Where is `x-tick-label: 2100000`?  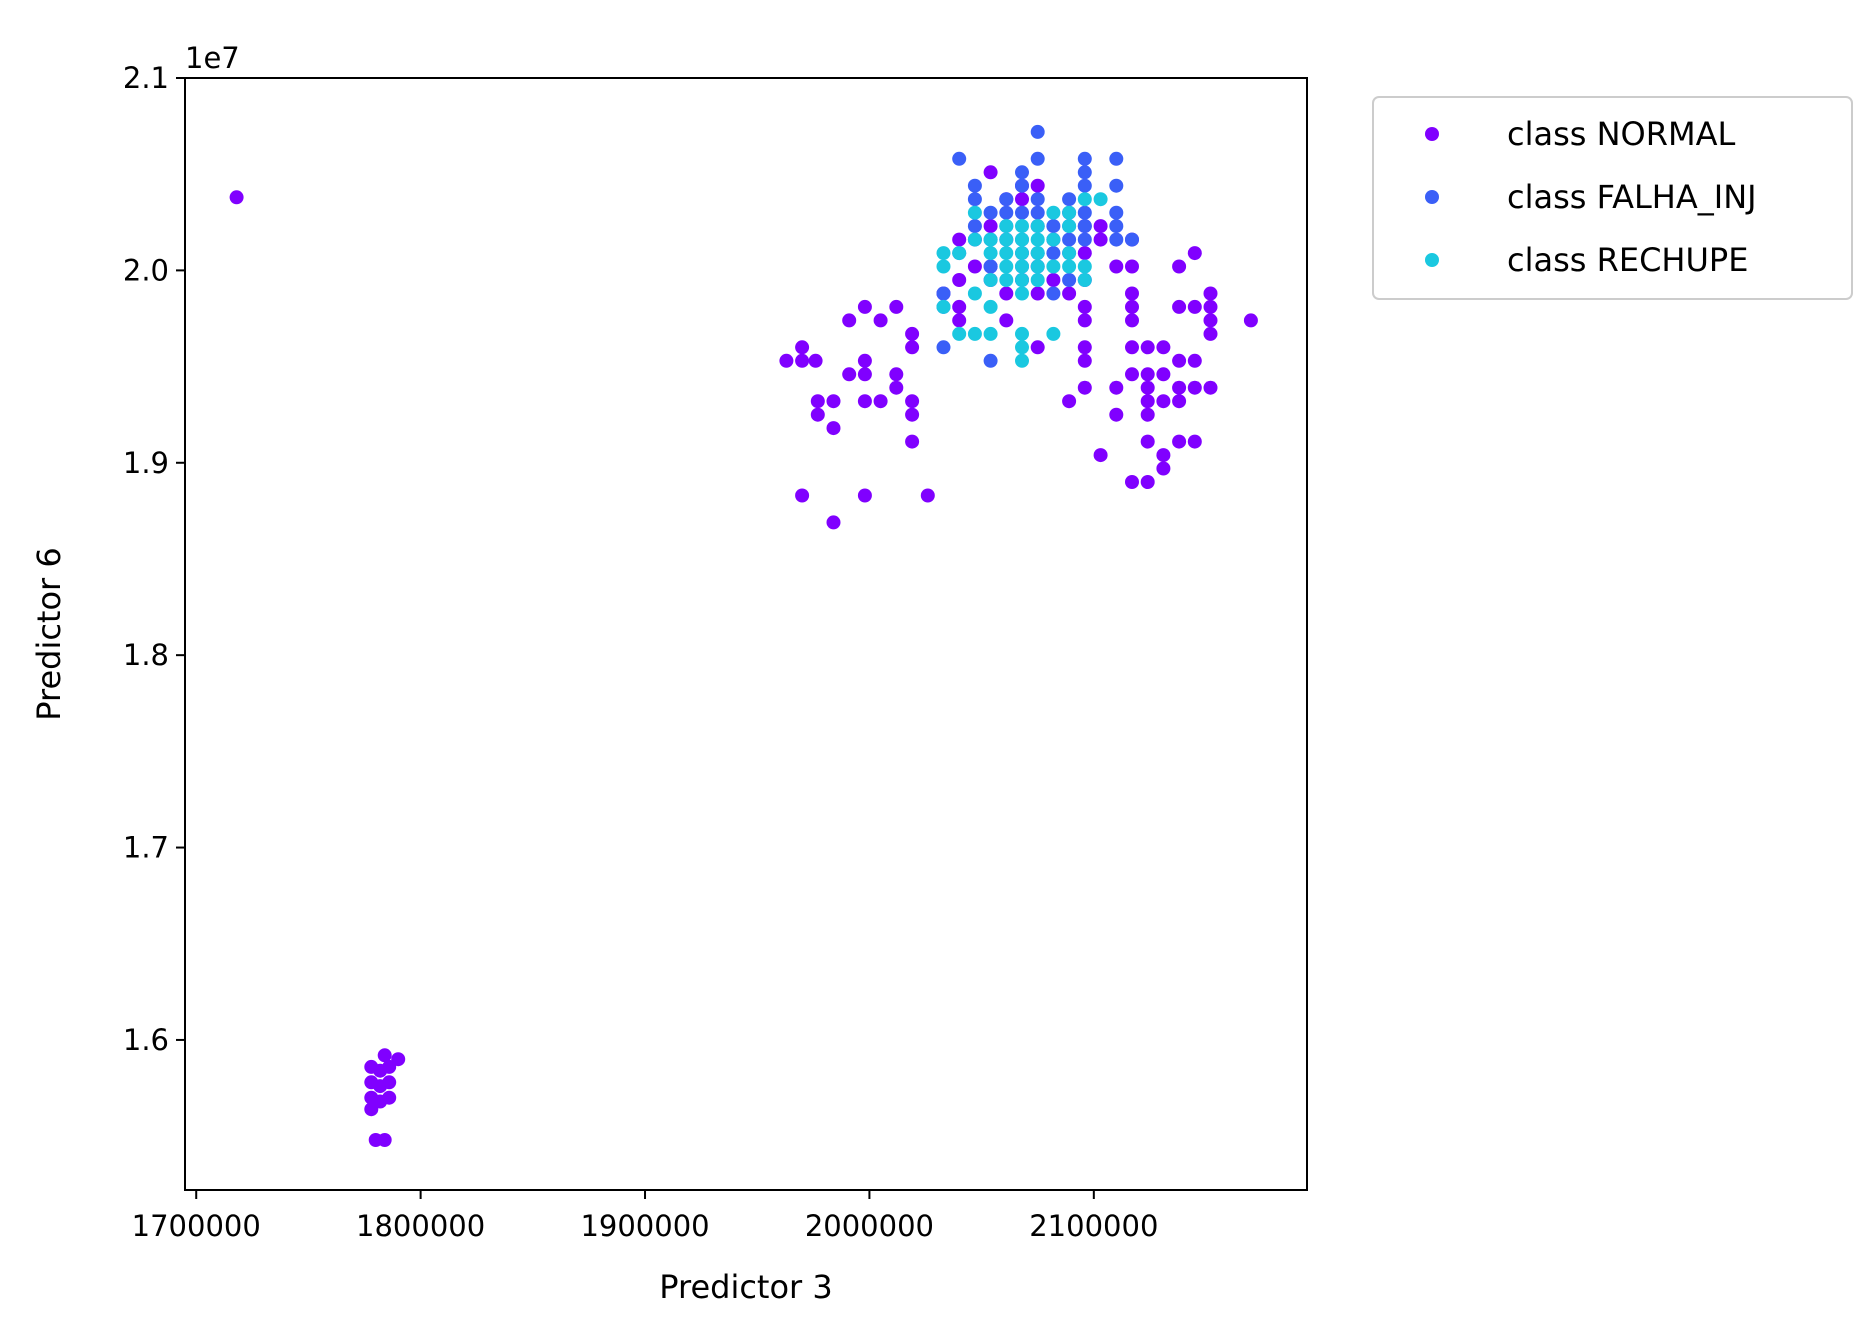
x-tick-label: 2100000 is located at coordinates (1093, 1226).